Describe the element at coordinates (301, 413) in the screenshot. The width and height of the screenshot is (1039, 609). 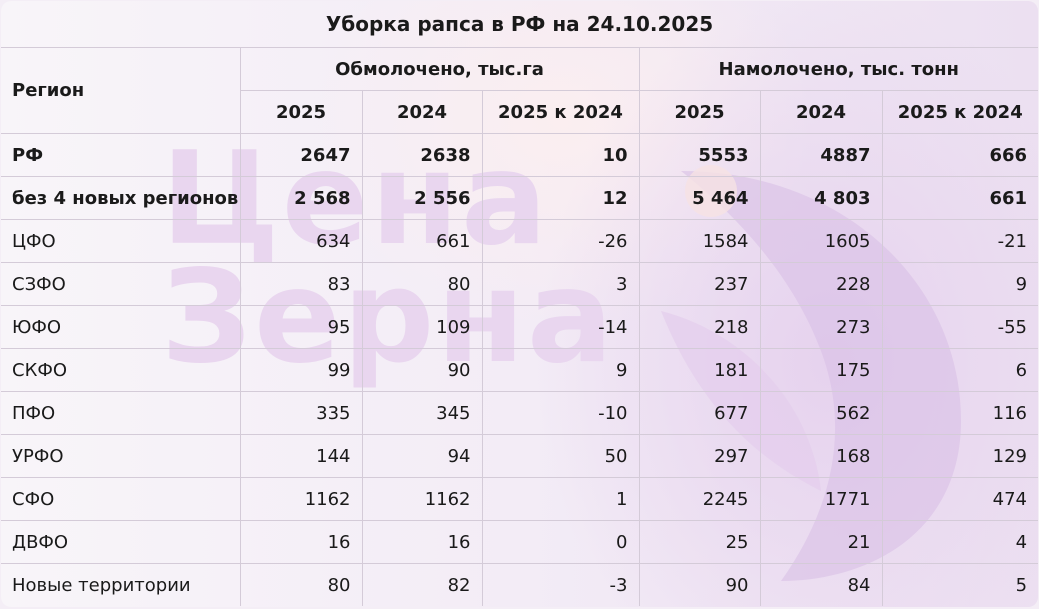
I see `area-2025-cell: 335` at that location.